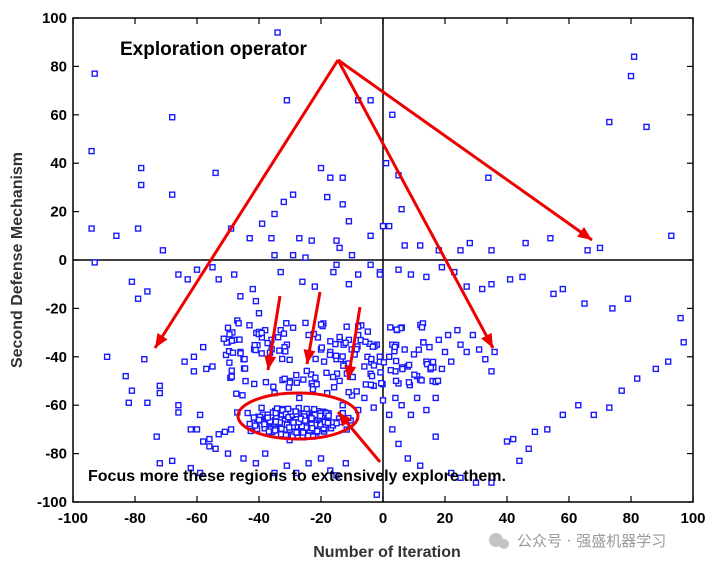 Image resolution: width=713 pixels, height=564 pixels. What do you see at coordinates (345, 419) in the screenshot?
I see `arrow-focus-4-head` at bounding box center [345, 419].